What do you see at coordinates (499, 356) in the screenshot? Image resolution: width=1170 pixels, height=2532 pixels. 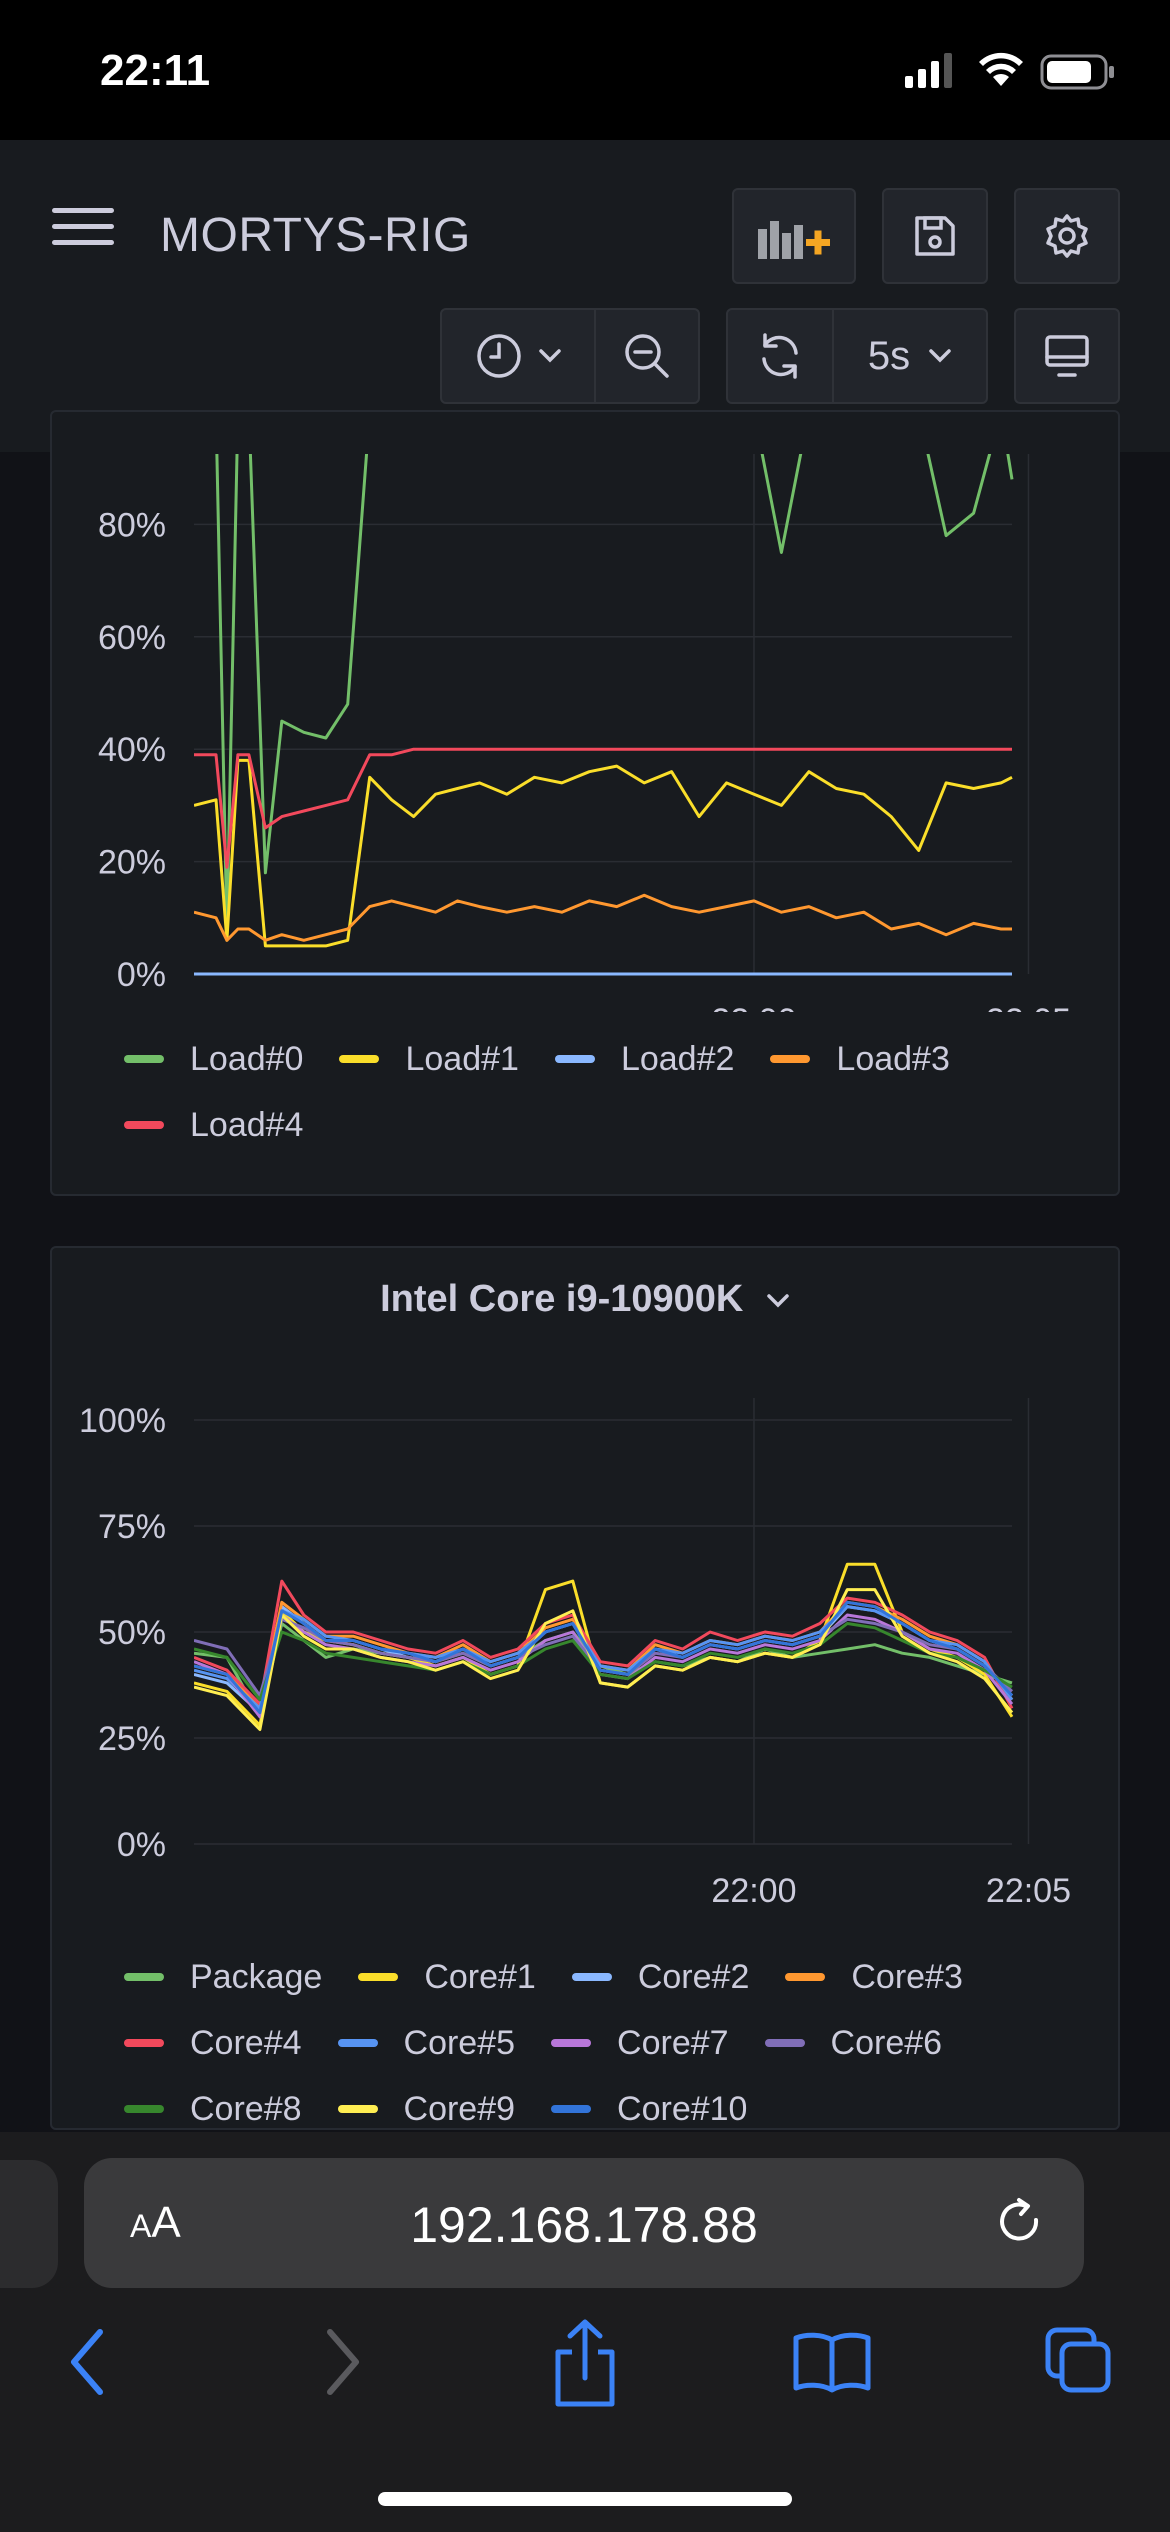 I see `clock-icon` at bounding box center [499, 356].